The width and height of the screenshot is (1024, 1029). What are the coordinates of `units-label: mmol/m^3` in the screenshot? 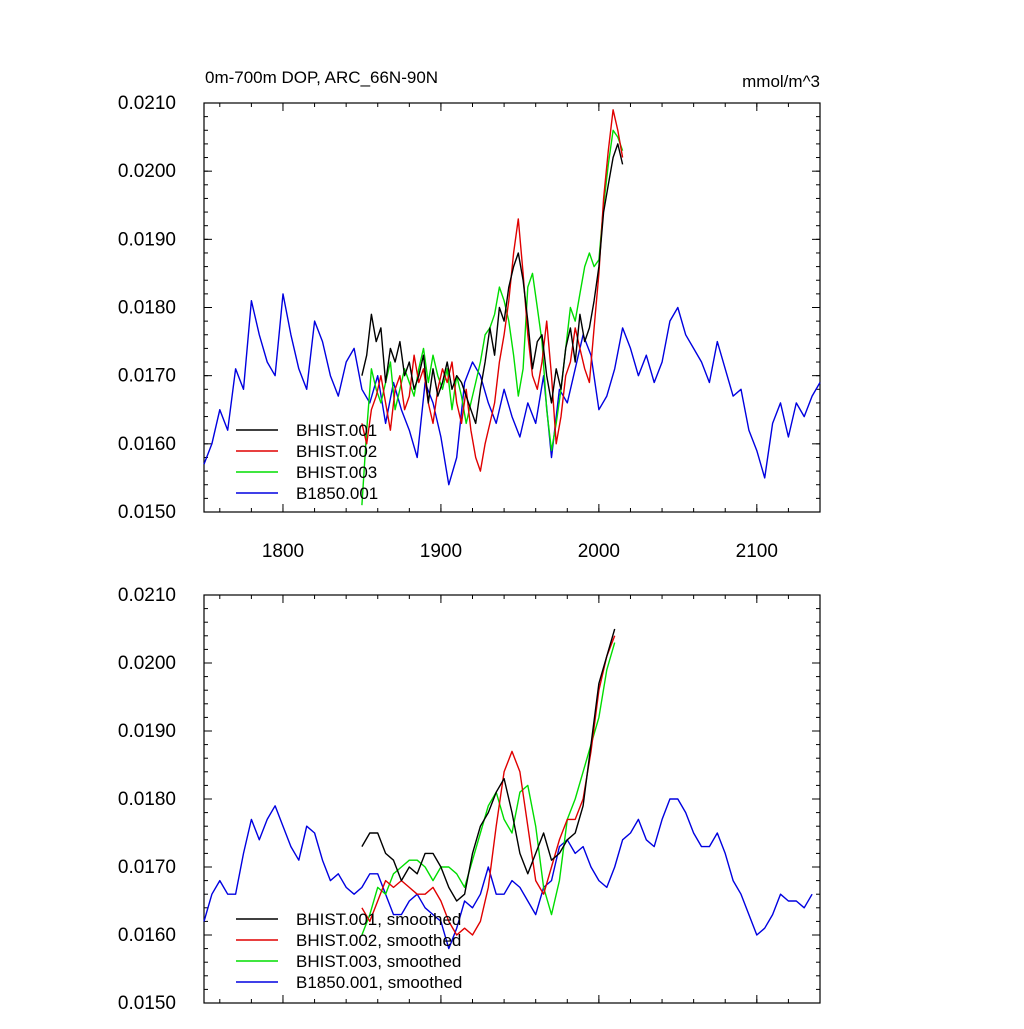 It's located at (781, 81).